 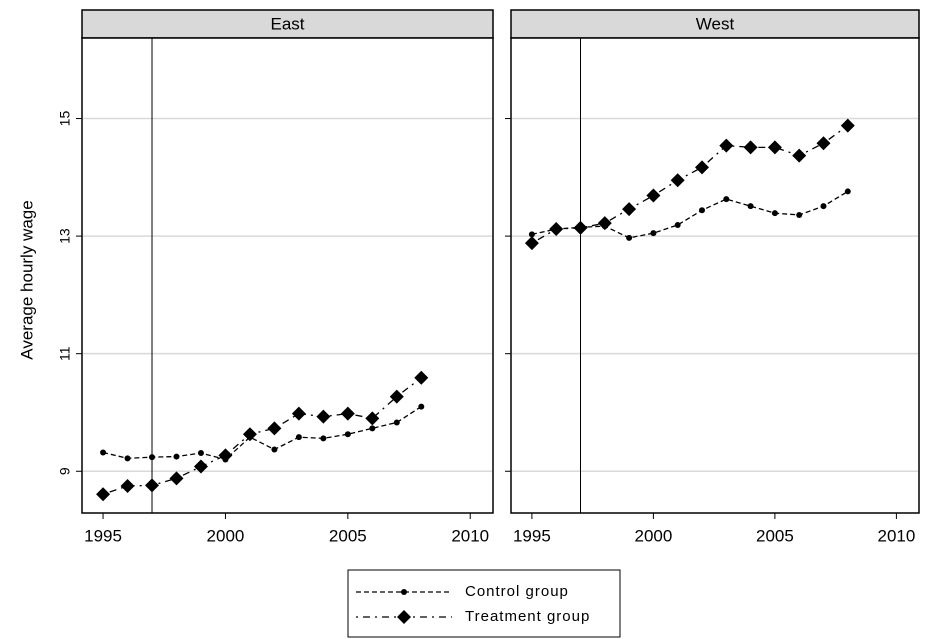 I want to click on facet-title: West, so click(x=715, y=23).